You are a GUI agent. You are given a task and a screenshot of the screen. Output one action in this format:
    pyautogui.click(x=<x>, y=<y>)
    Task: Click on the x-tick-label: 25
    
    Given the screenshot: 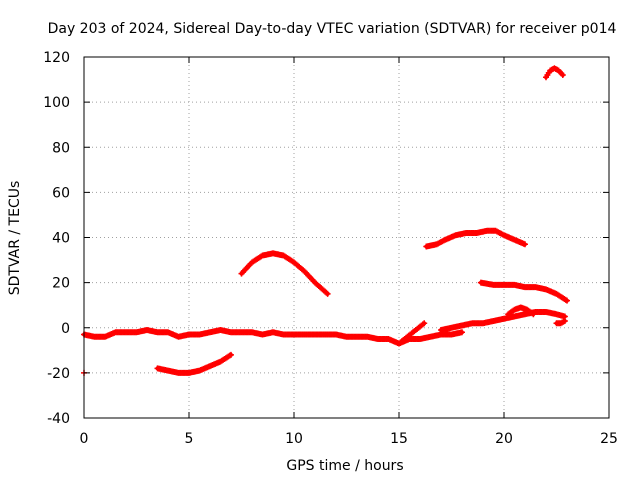 What is the action you would take?
    pyautogui.click(x=609, y=439)
    